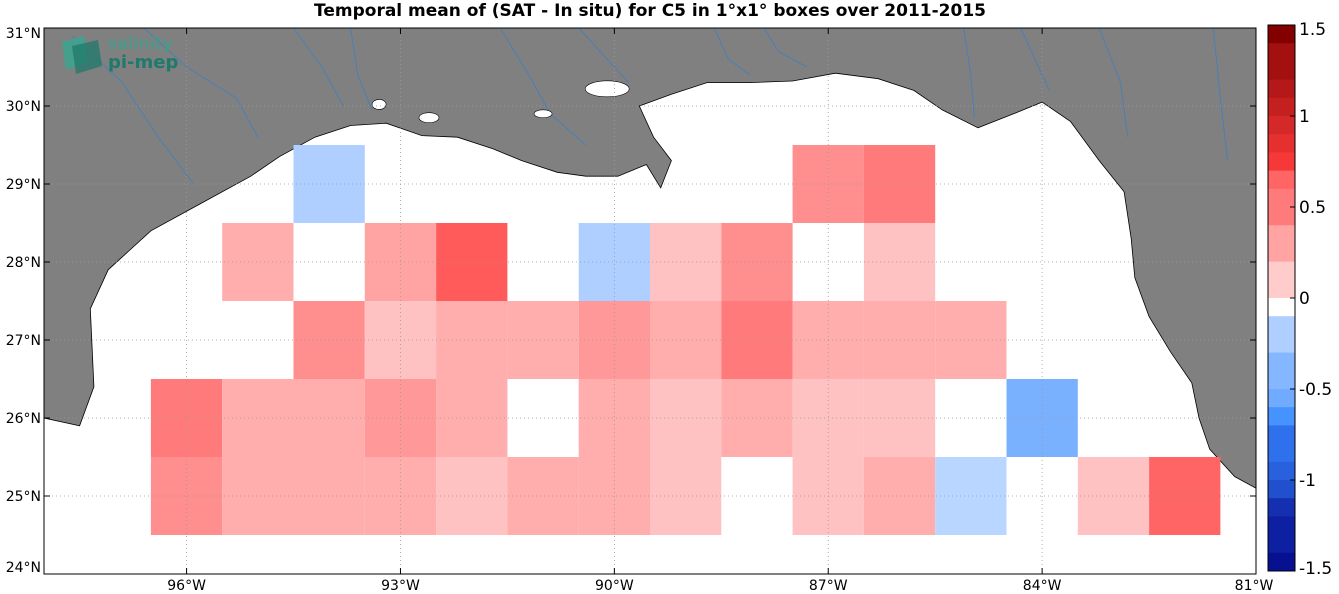 Image resolution: width=1339 pixels, height=594 pixels. I want to click on lake-pontchartrain, so click(607, 89).